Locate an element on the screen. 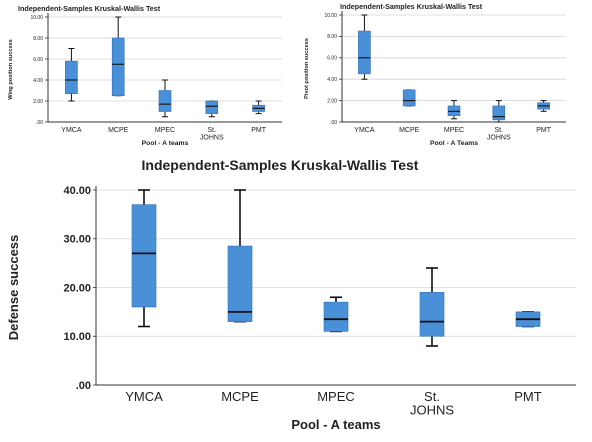 This screenshot has height=442, width=592. y-axis-label: Defense success is located at coordinates (13, 288).